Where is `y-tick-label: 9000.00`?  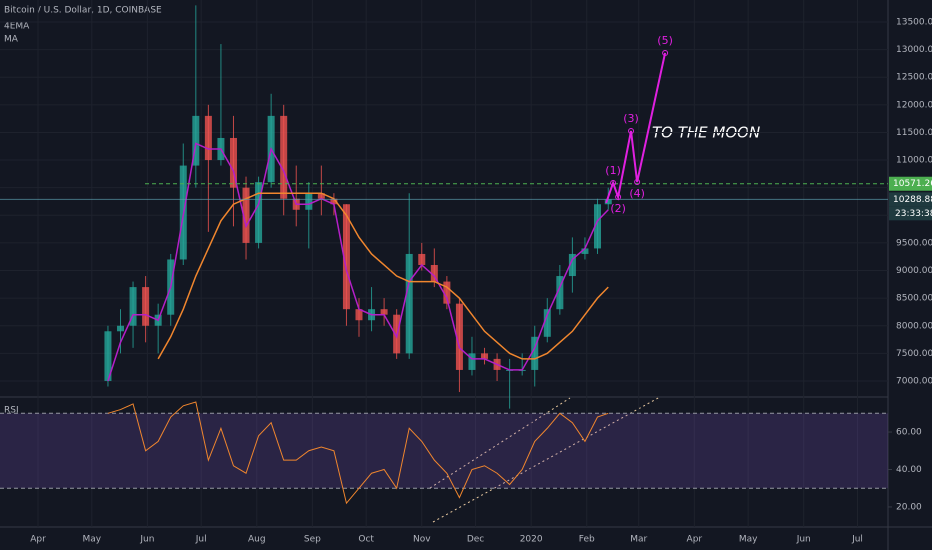 y-tick-label: 9000.00 is located at coordinates (914, 271).